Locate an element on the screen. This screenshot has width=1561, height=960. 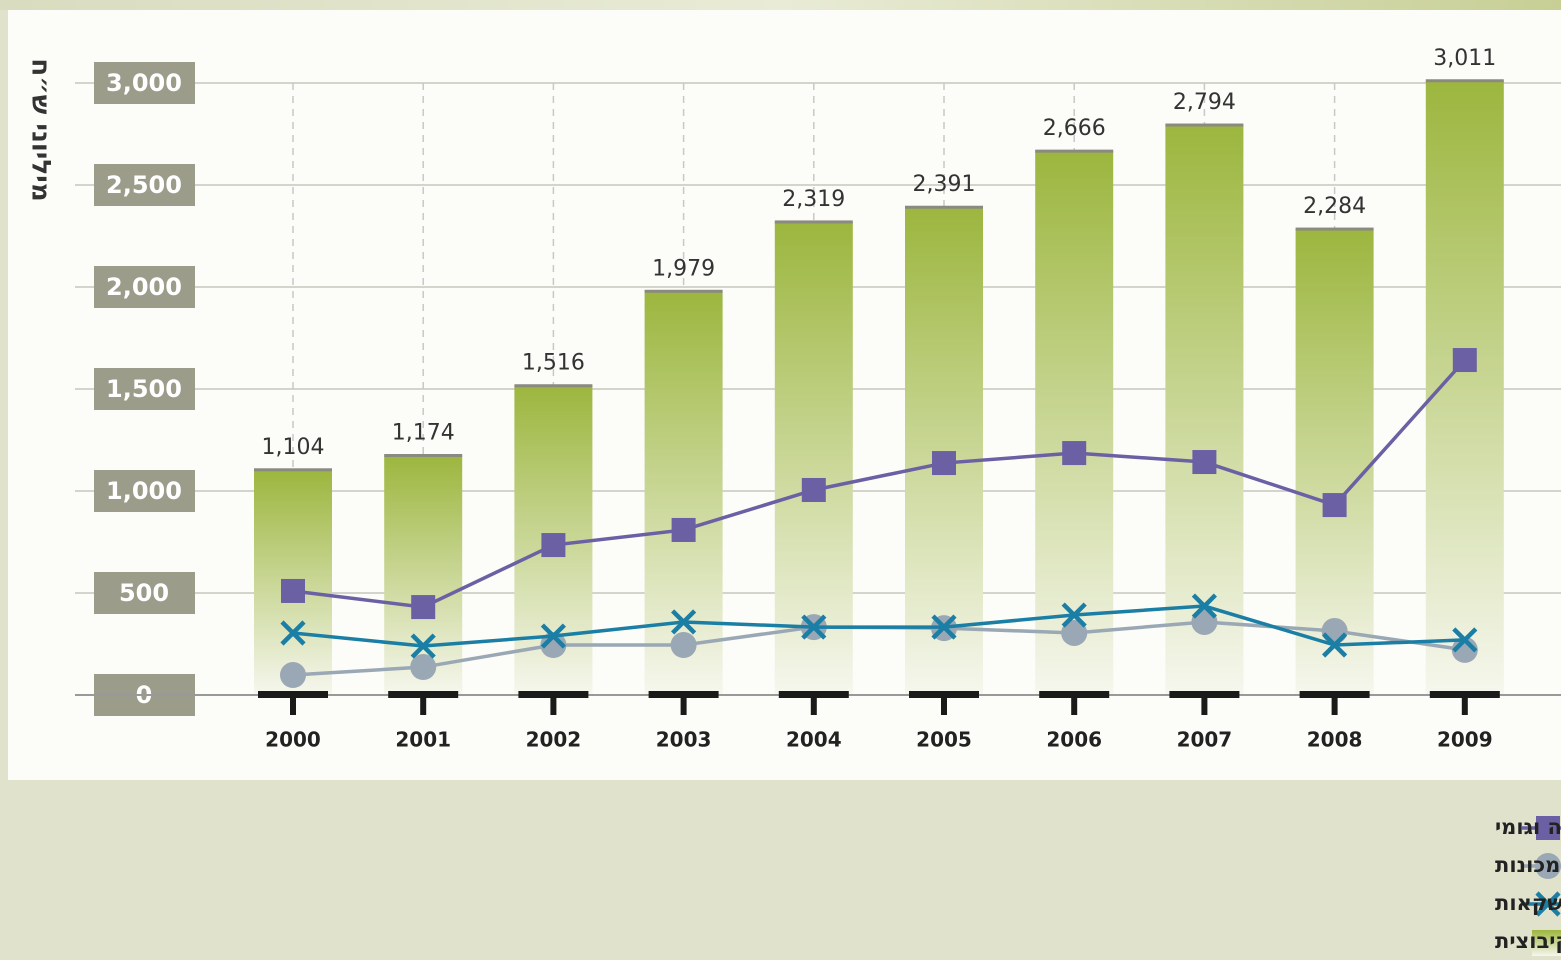
x-tick-label: 2003 is located at coordinates (684, 740).